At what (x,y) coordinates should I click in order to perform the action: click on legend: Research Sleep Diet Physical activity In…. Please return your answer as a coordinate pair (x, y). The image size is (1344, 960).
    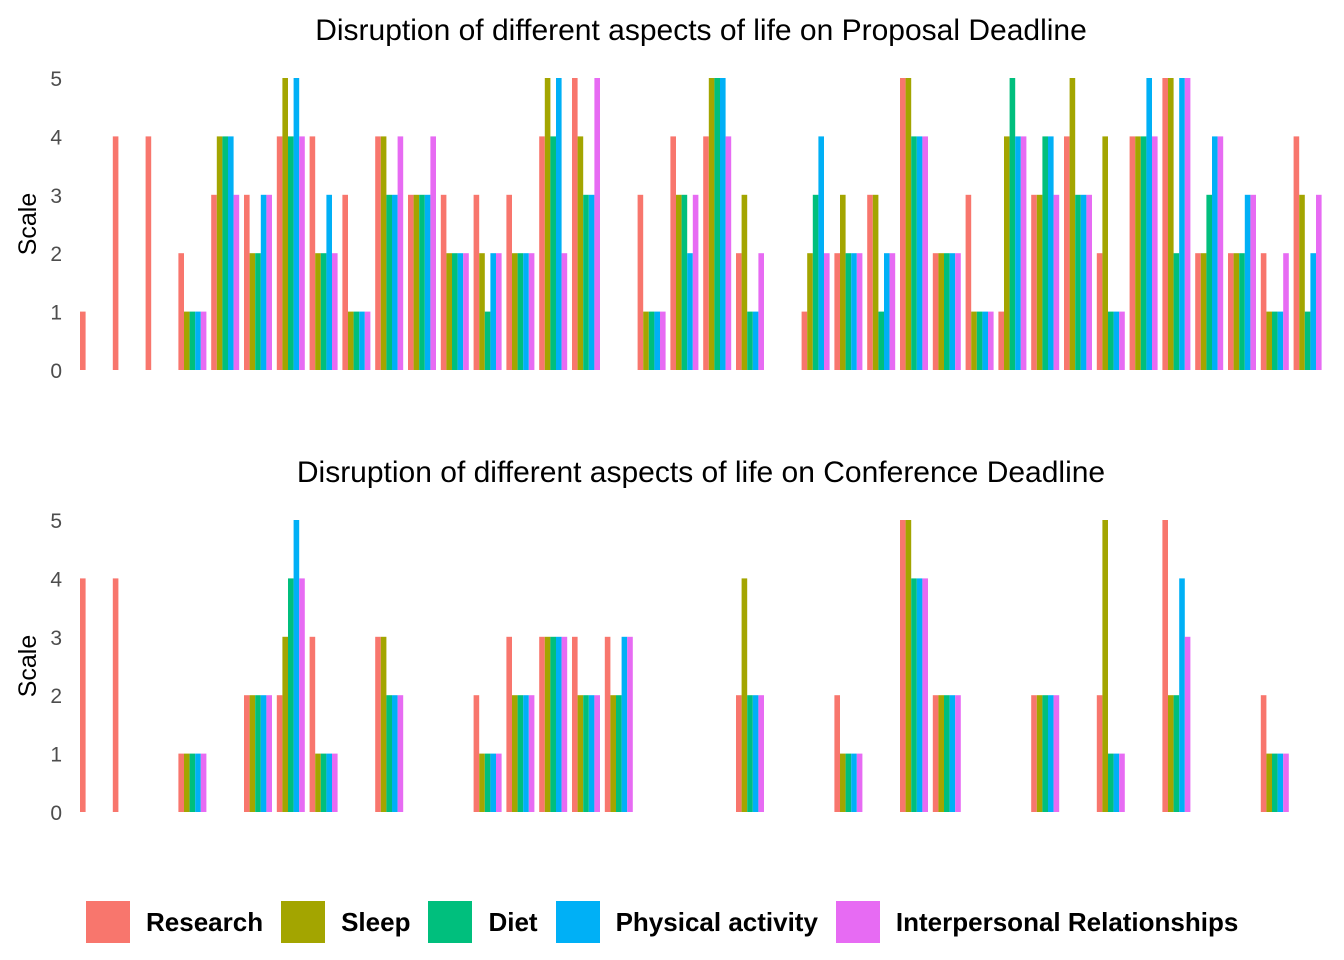
    Looking at the image, I should click on (671, 922).